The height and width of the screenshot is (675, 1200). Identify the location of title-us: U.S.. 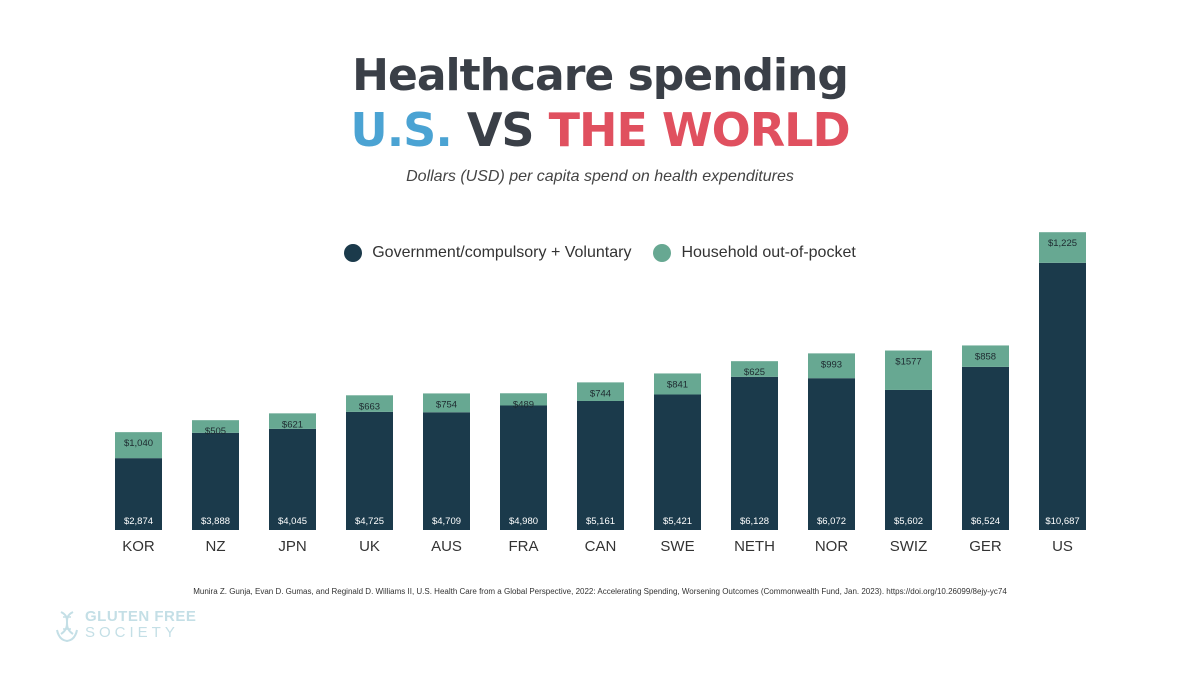
(401, 130).